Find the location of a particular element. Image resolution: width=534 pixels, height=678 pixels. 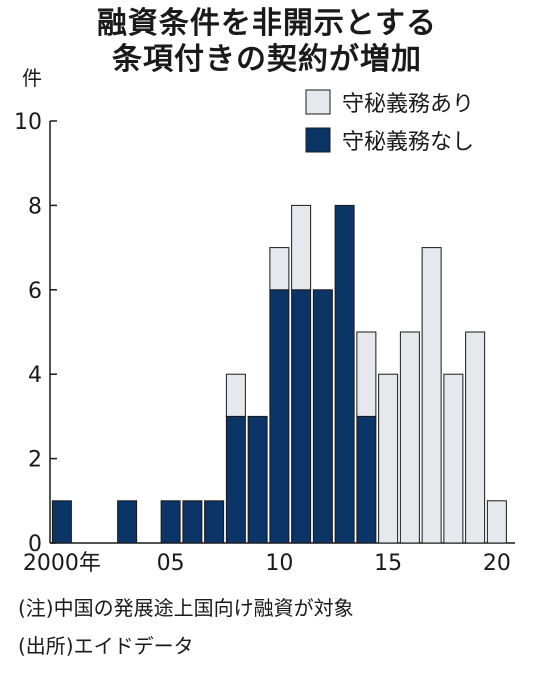

x-tick-label: 2000年 is located at coordinates (62, 563).